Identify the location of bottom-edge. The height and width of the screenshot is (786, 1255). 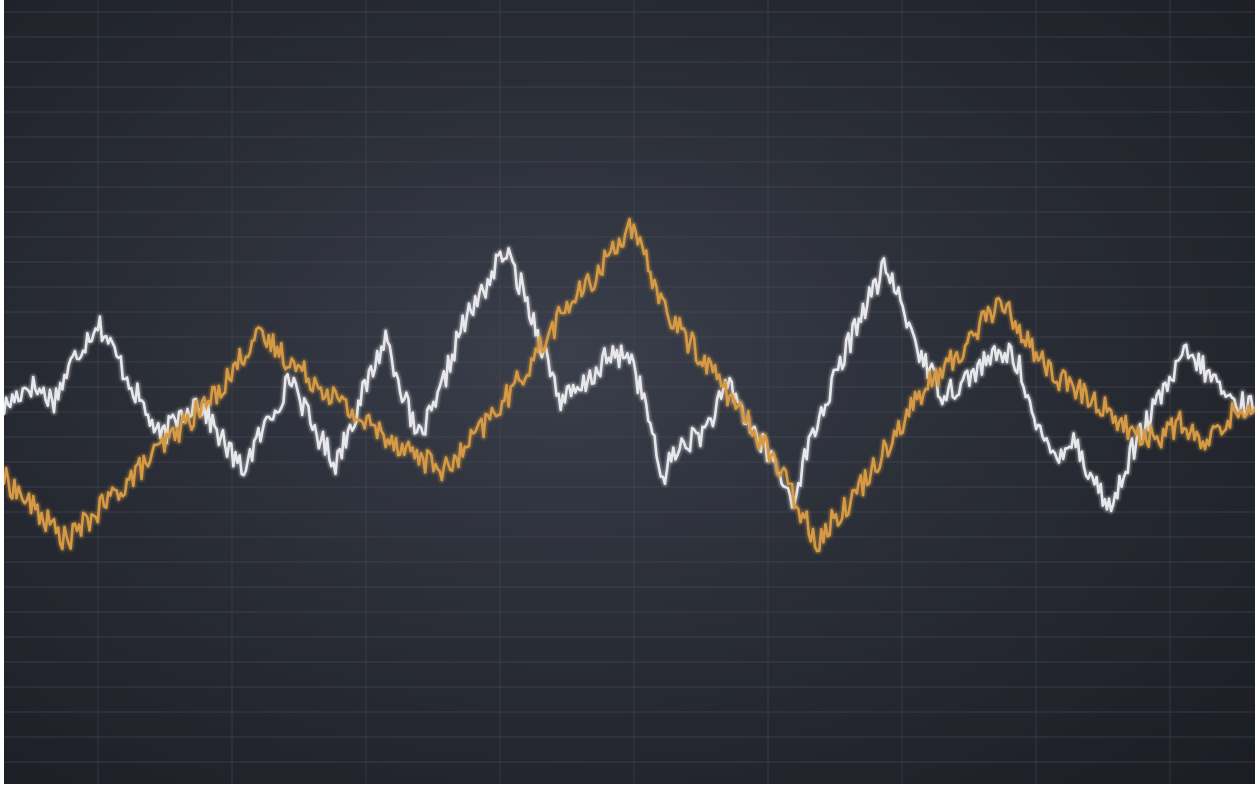
(627, 785).